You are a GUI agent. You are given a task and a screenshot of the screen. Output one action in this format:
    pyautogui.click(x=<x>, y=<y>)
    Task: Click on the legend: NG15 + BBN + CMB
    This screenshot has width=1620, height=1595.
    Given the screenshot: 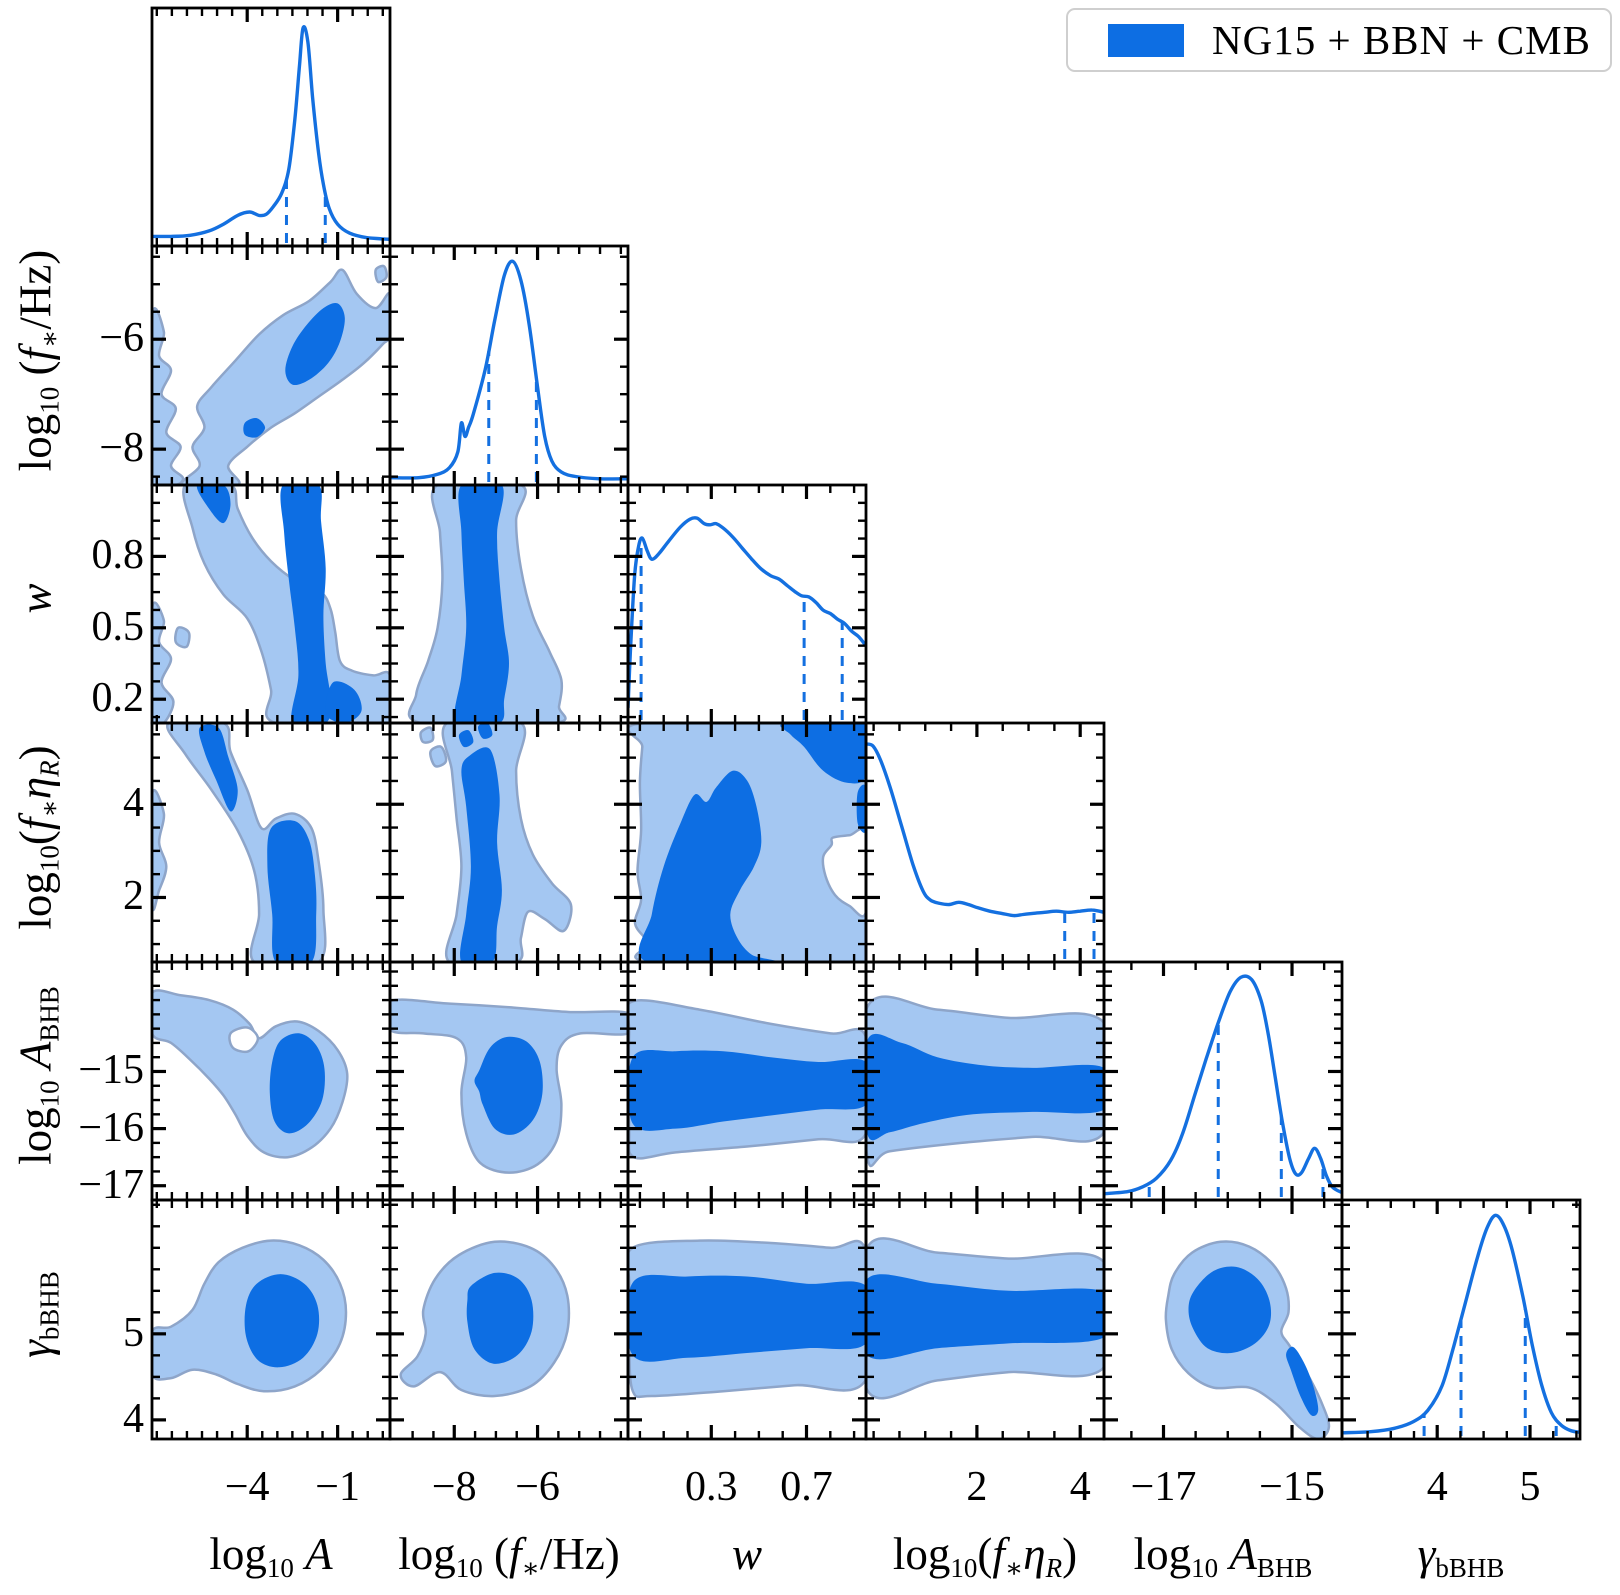 What is the action you would take?
    pyautogui.click(x=1339, y=40)
    